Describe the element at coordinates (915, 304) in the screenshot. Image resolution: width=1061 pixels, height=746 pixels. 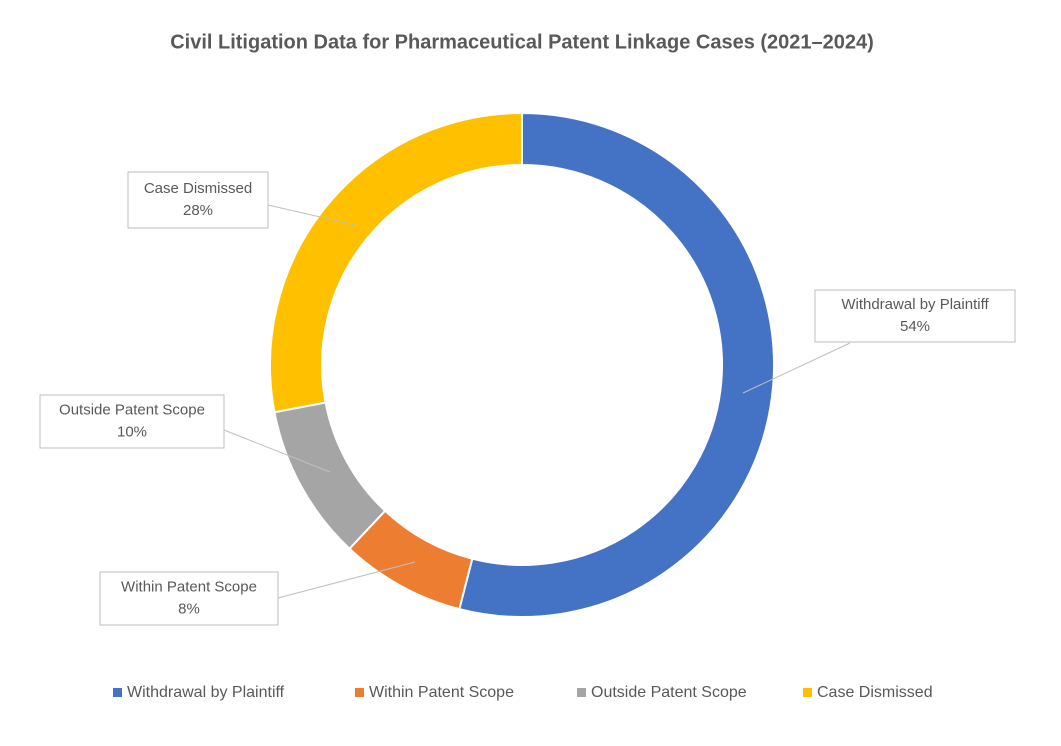
I see `label-category: Withdrawal by Plaintiff` at that location.